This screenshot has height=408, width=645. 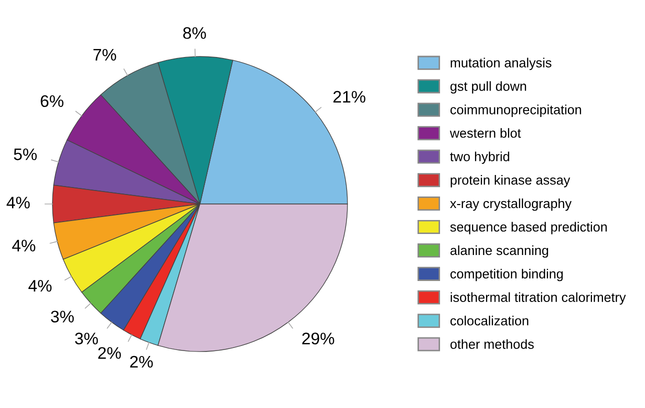 What do you see at coordinates (349, 96) in the screenshot?
I see `data-label: 21%` at bounding box center [349, 96].